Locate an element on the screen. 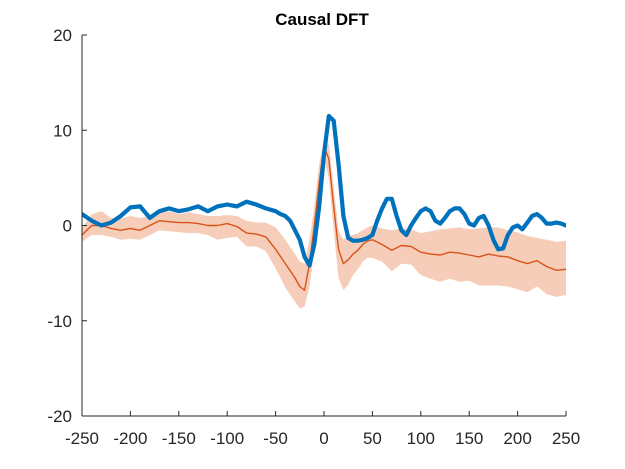 This screenshot has width=625, height=469. x-tick-label: -100 is located at coordinates (227, 438).